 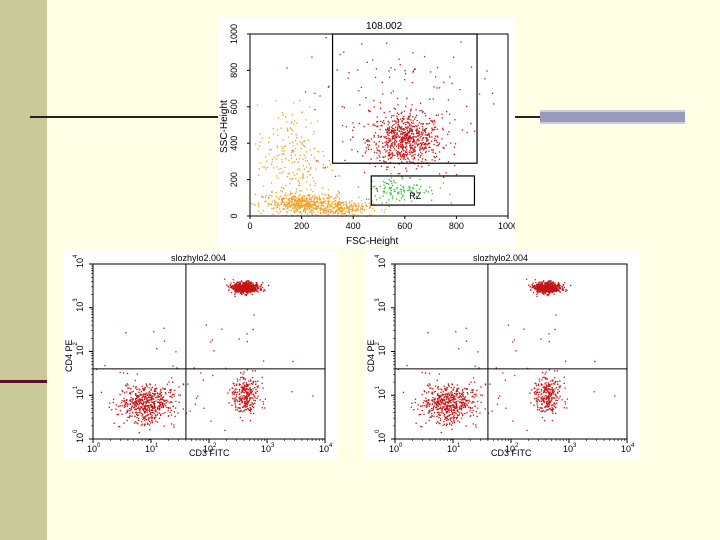 I want to click on x-tick-label: 10, so click(x=208, y=449).